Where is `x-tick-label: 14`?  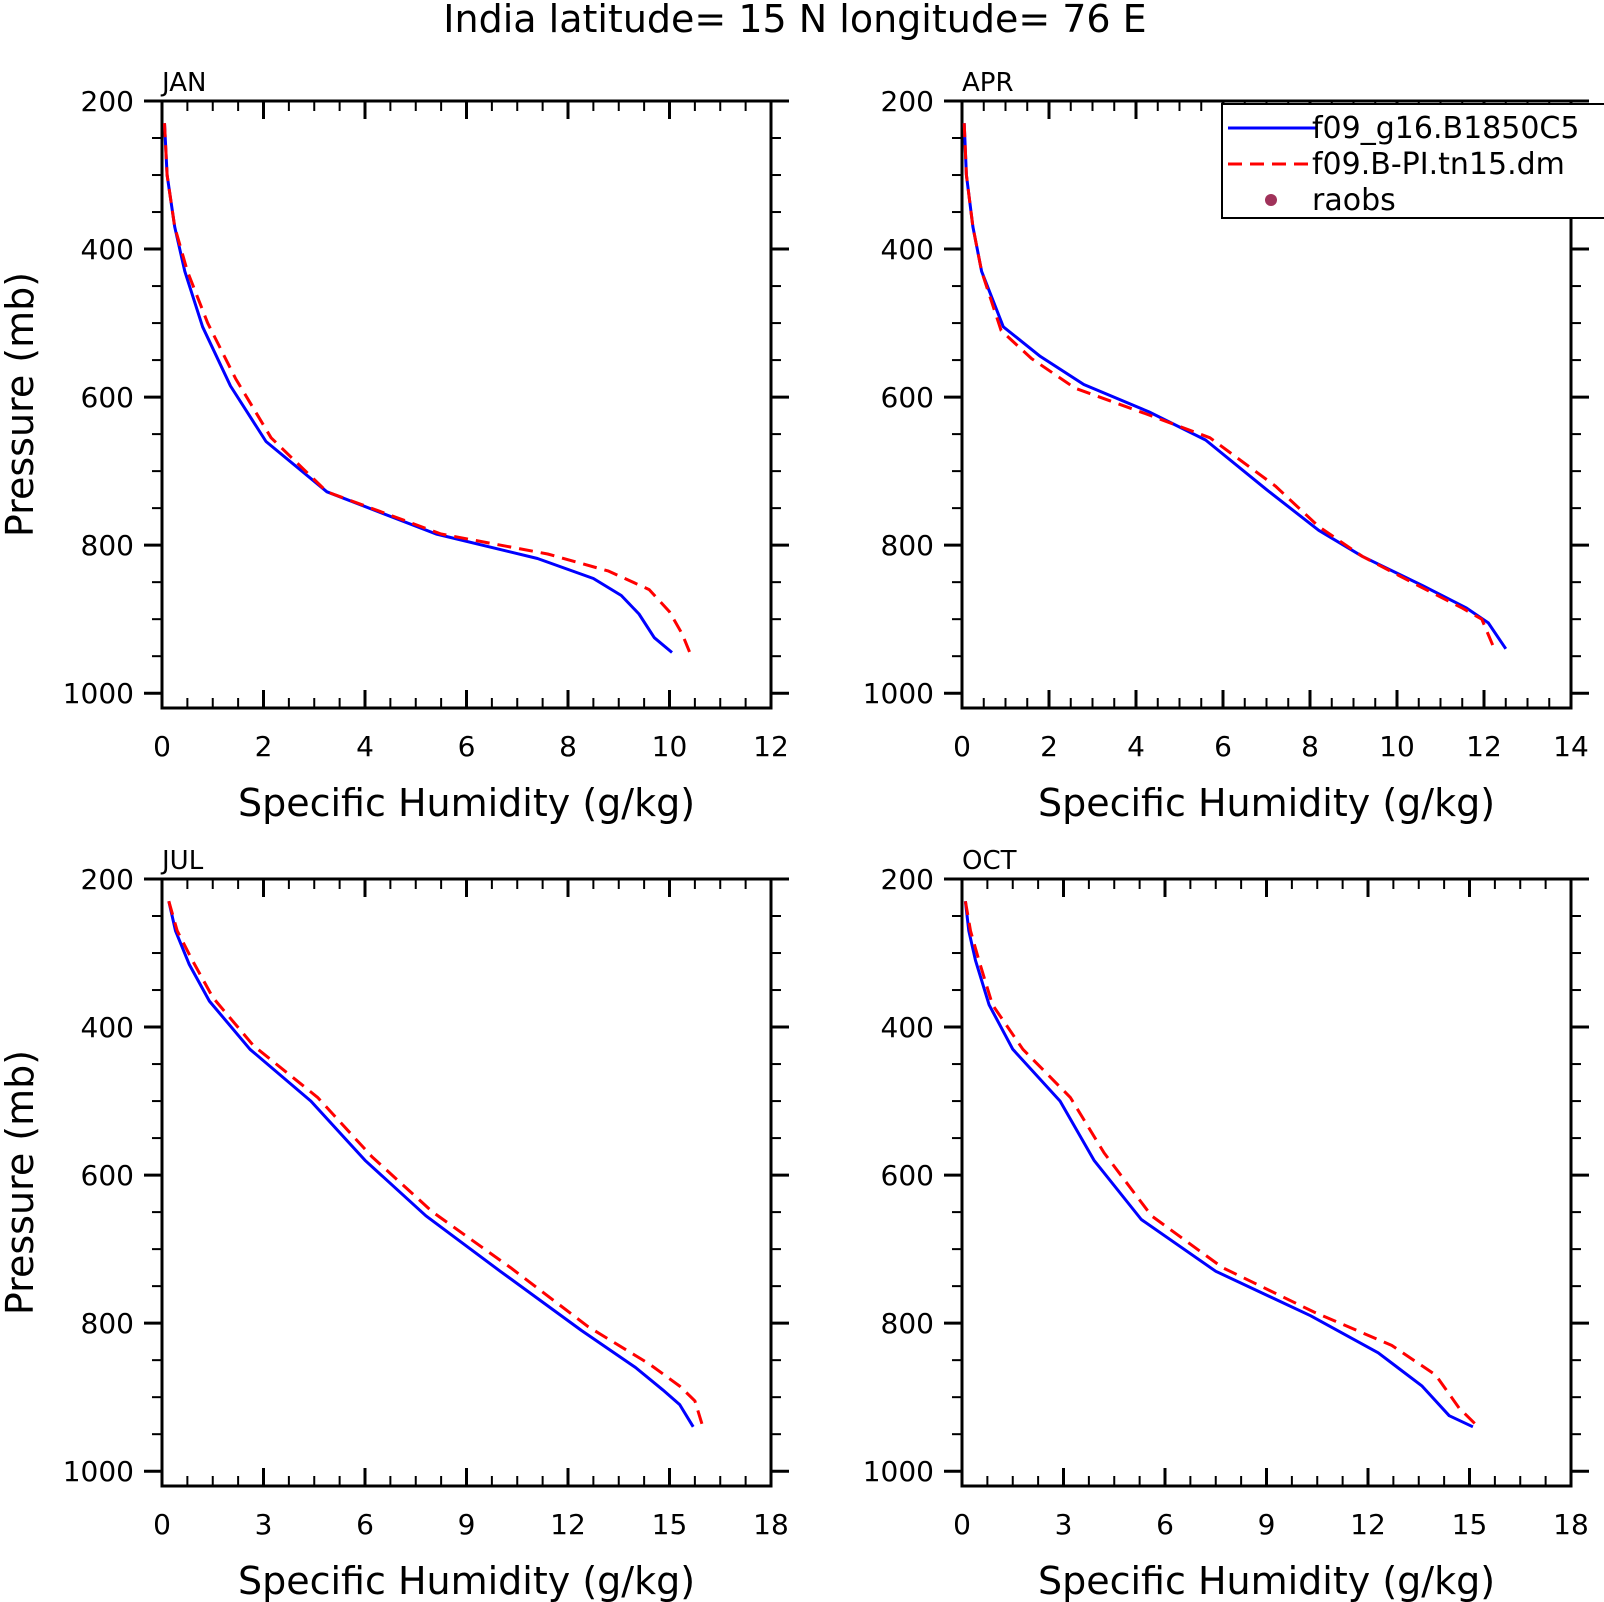
x-tick-label: 14 is located at coordinates (1571, 746).